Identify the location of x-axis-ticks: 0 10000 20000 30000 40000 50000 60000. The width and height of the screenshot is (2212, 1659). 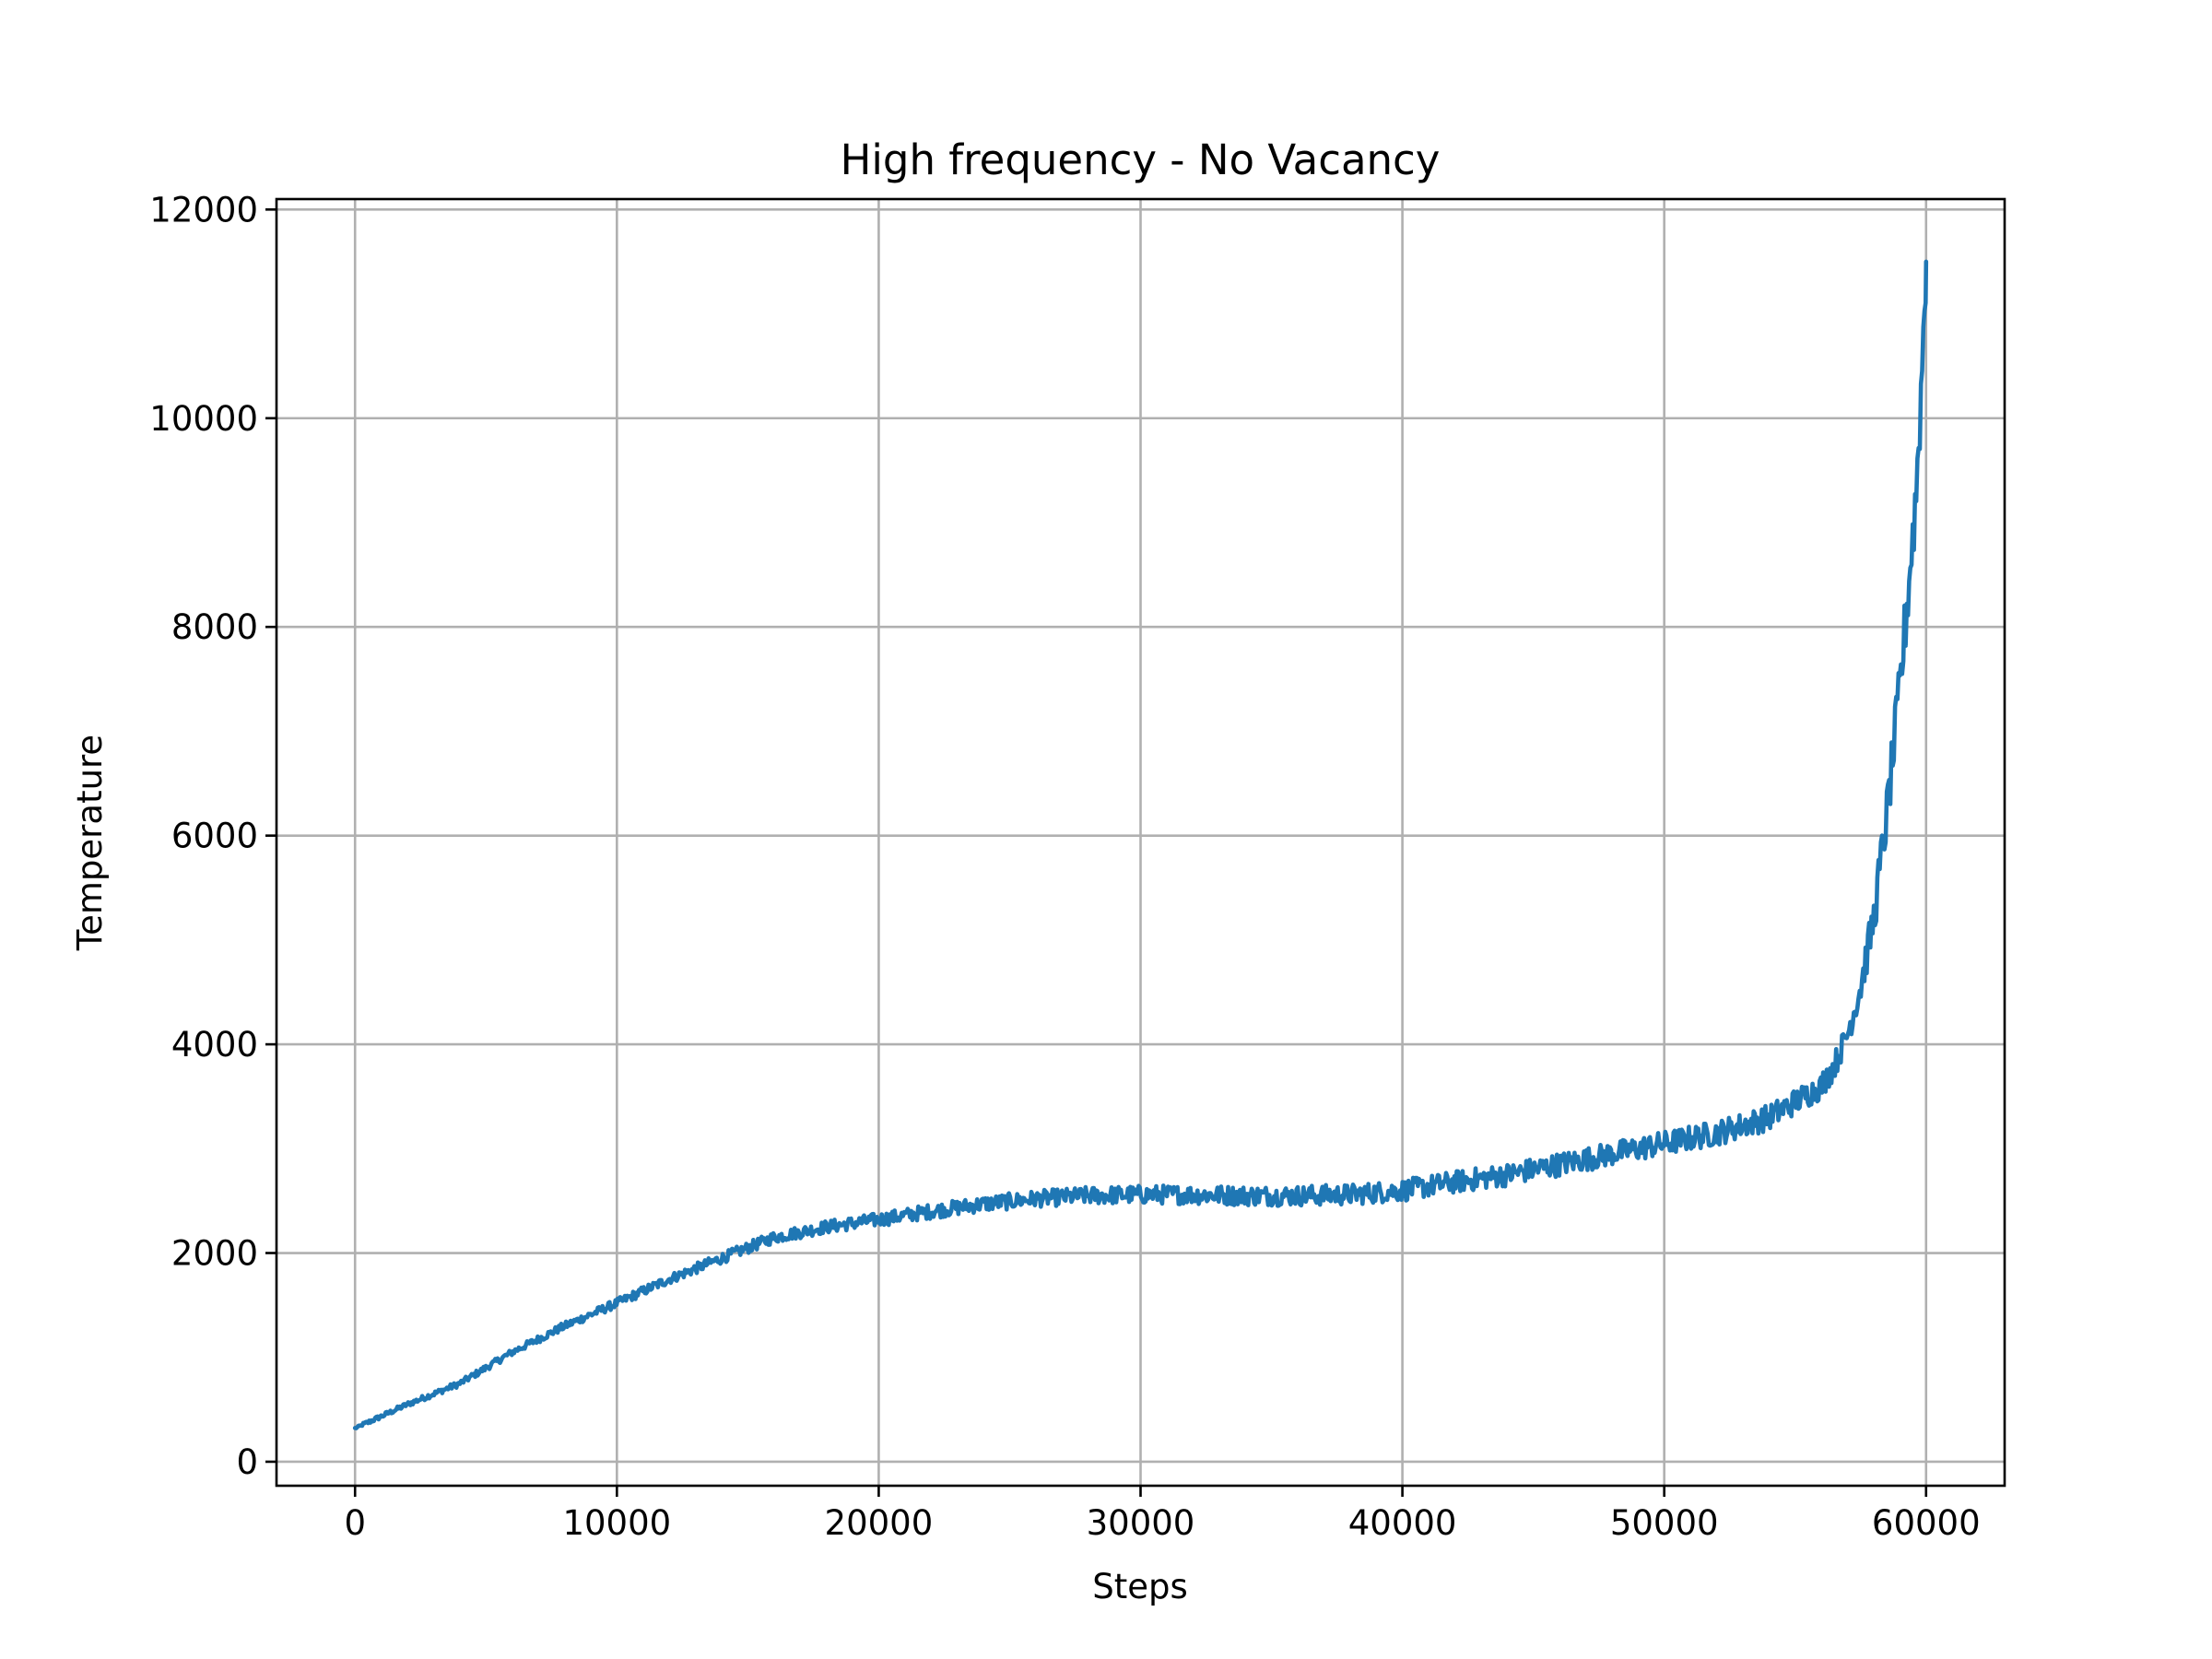
(1162, 1514).